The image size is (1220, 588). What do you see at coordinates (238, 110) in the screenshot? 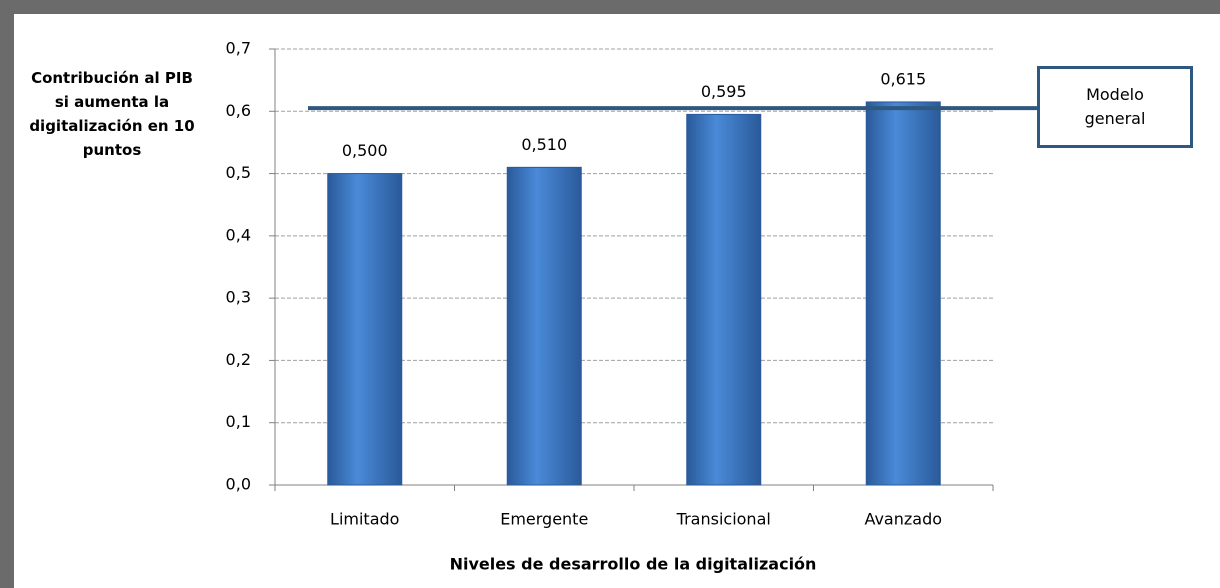
I see `y-tick-label: 0,6` at bounding box center [238, 110].